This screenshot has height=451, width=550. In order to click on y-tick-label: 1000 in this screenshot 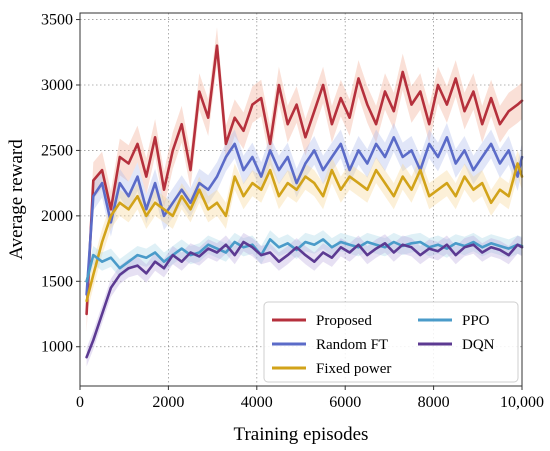, I will do `click(57, 347)`.